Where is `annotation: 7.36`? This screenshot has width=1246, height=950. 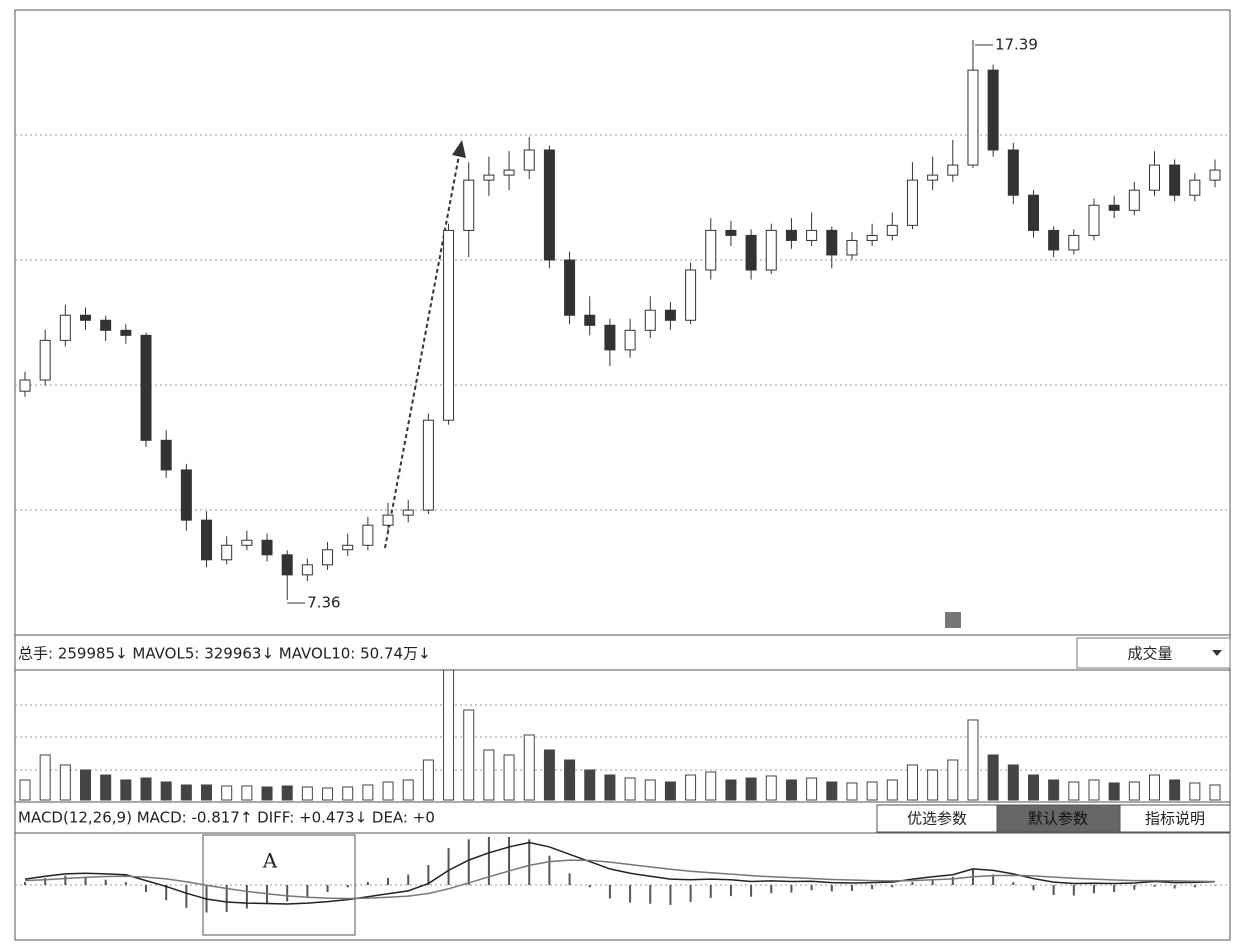
annotation: 7.36 is located at coordinates (323, 603).